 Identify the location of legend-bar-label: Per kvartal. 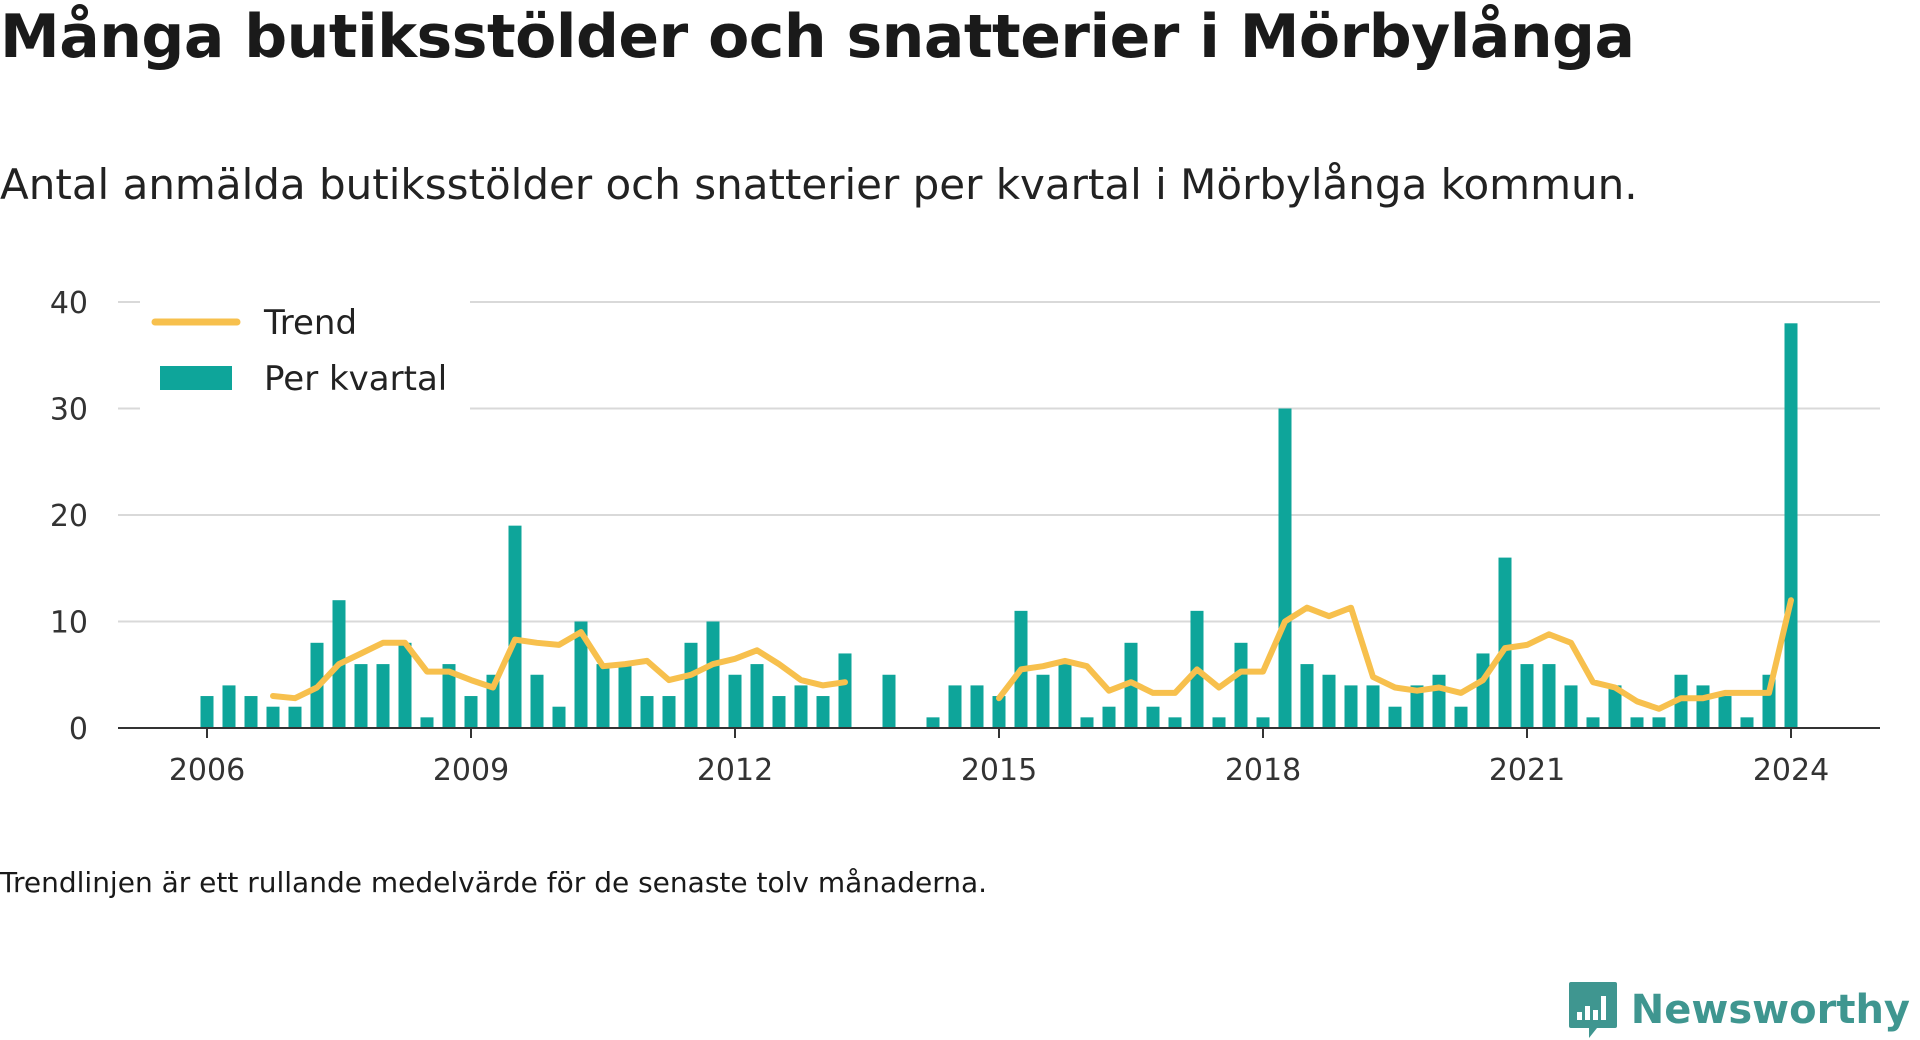
(355, 379).